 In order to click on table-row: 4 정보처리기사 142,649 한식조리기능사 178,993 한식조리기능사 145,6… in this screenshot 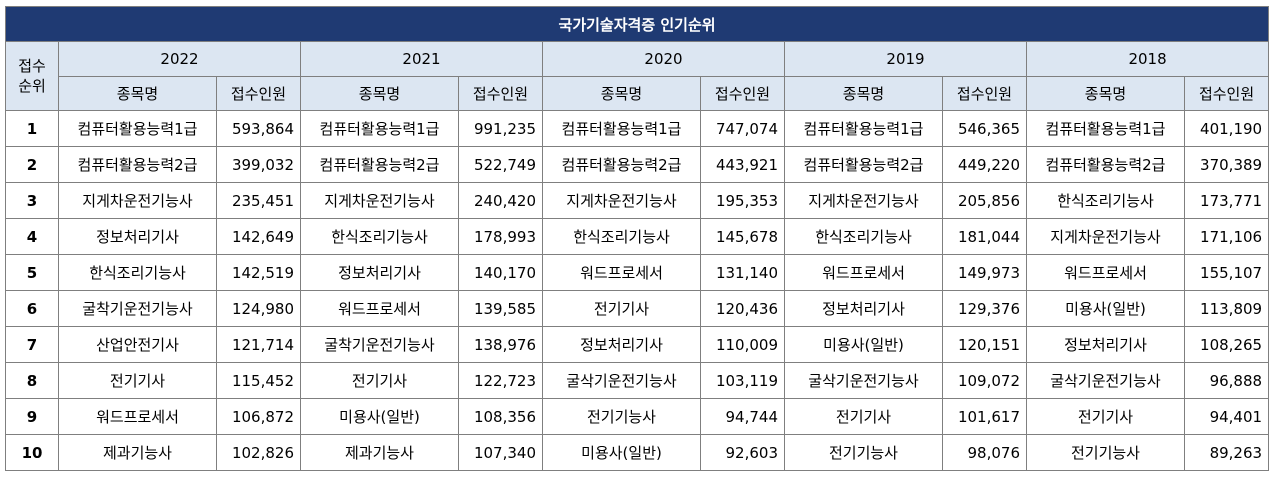, I will do `click(637, 236)`.